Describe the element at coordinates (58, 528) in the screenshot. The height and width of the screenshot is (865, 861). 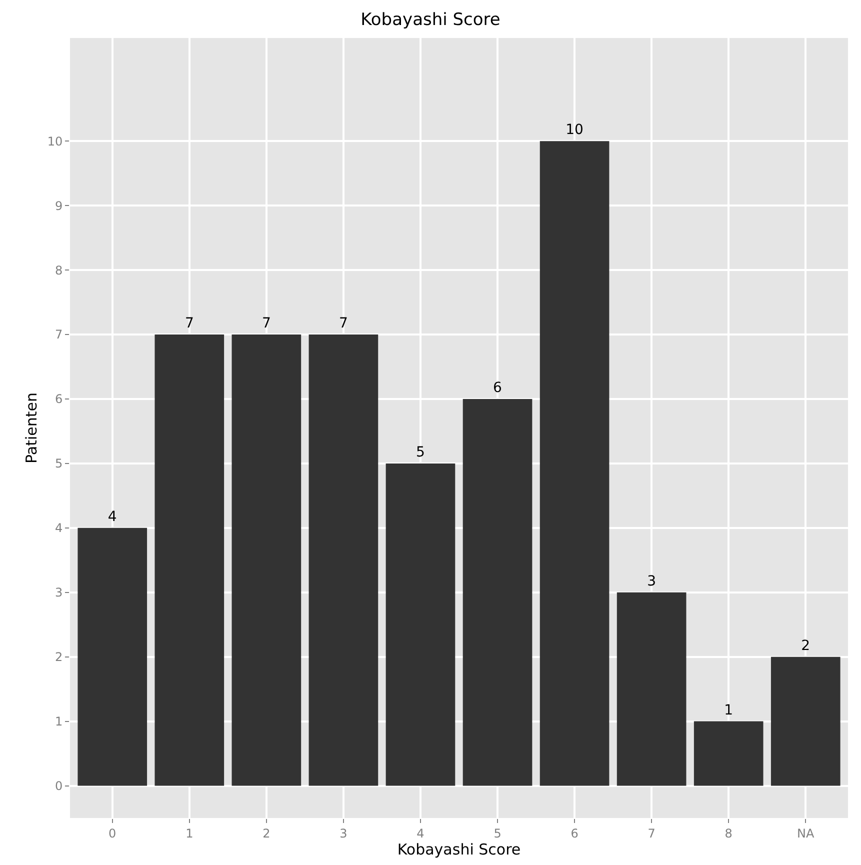
I see `y-tick-label: 4` at that location.